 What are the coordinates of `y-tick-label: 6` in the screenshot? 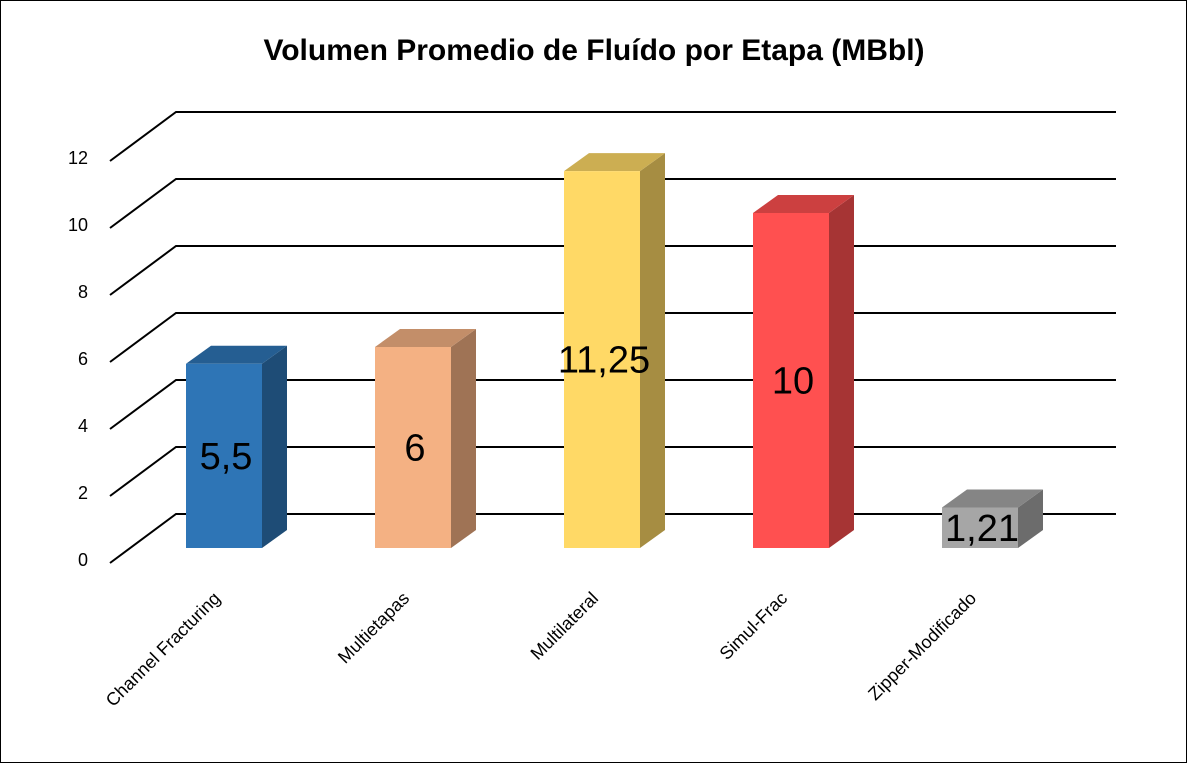 It's located at (83, 359).